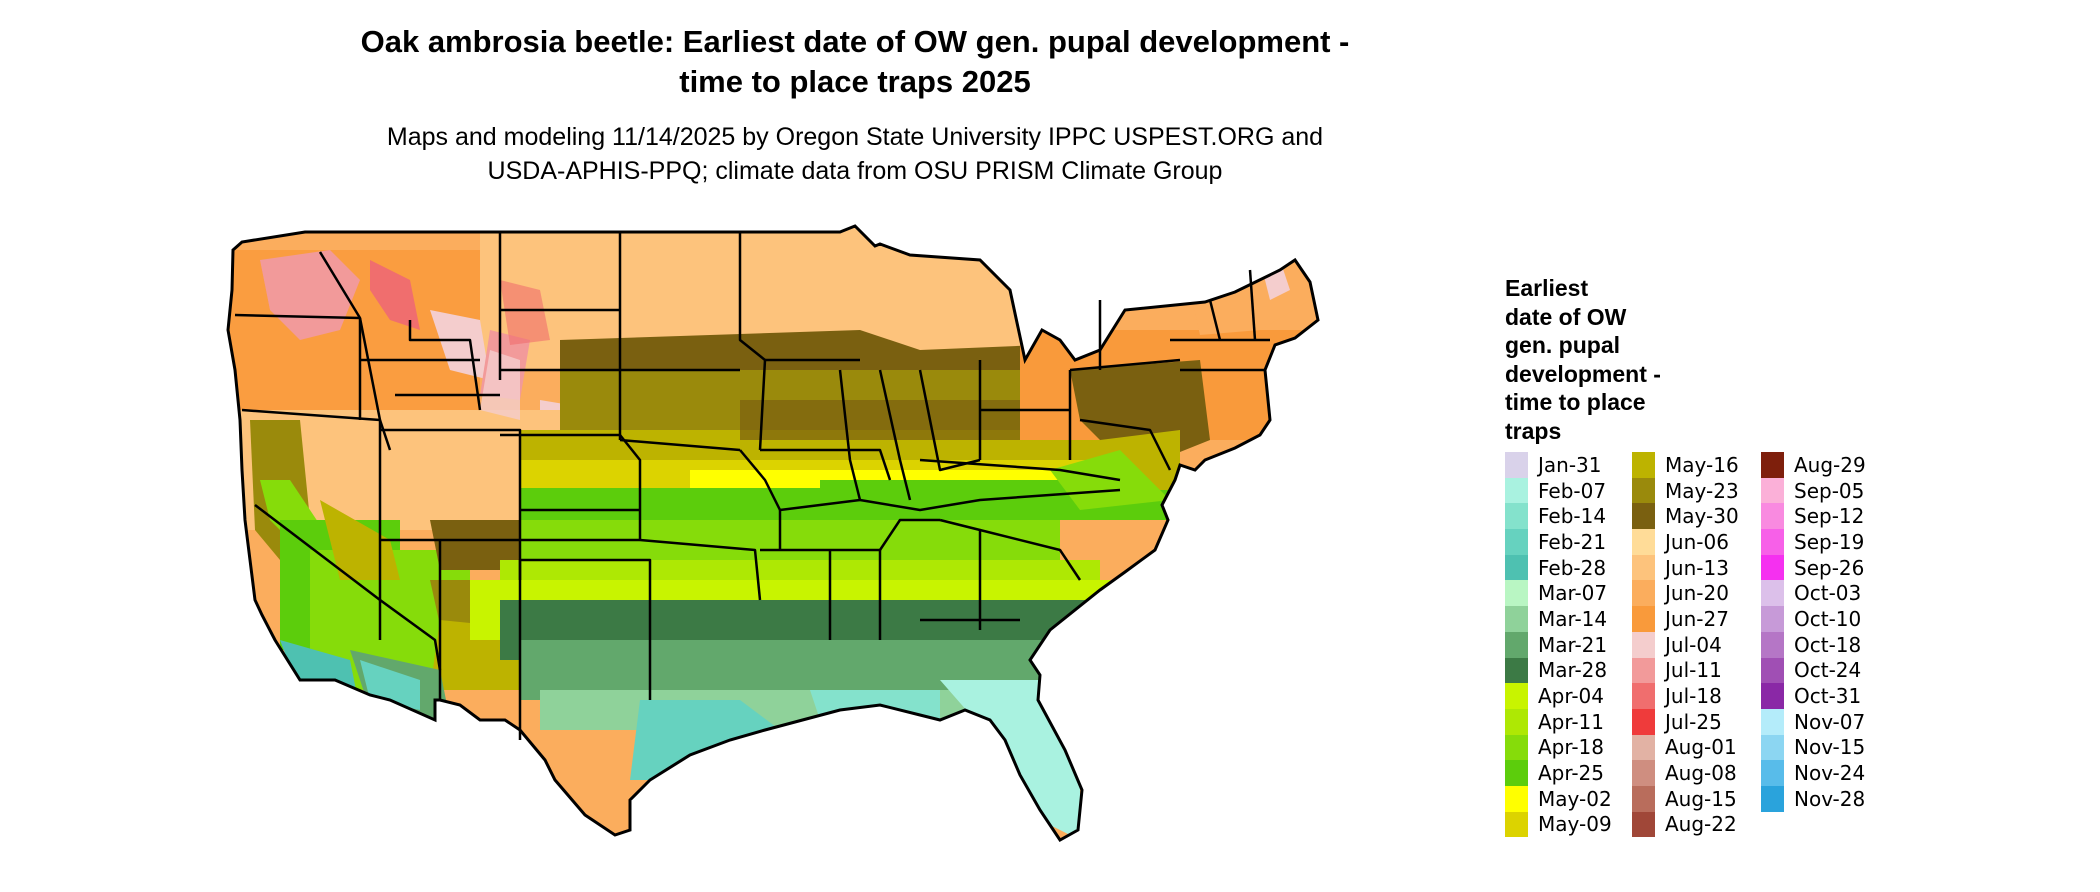 This screenshot has height=892, width=2100. Describe the element at coordinates (1702, 464) in the screenshot. I see `legend-label: May-16` at that location.